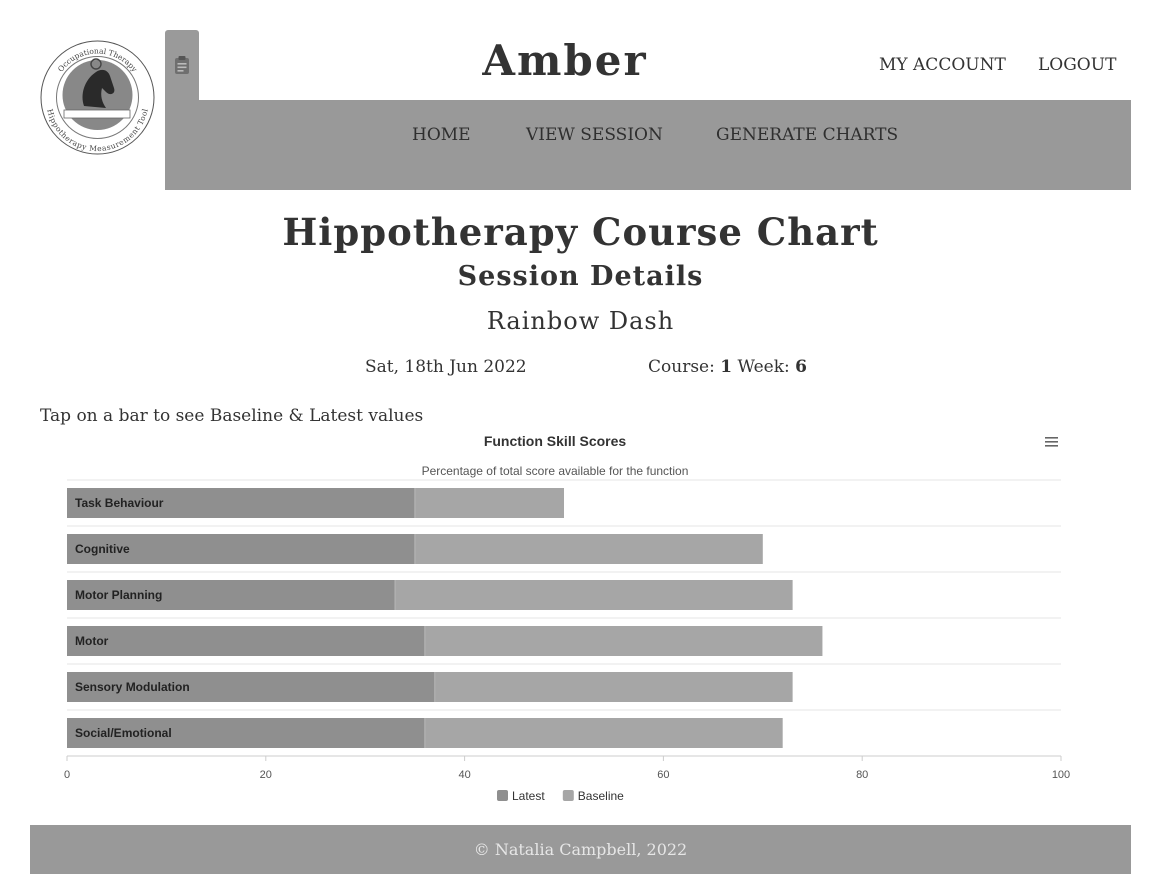 The height and width of the screenshot is (874, 1161). What do you see at coordinates (580, 321) in the screenshot?
I see `horse-name: Rainbow Dash` at bounding box center [580, 321].